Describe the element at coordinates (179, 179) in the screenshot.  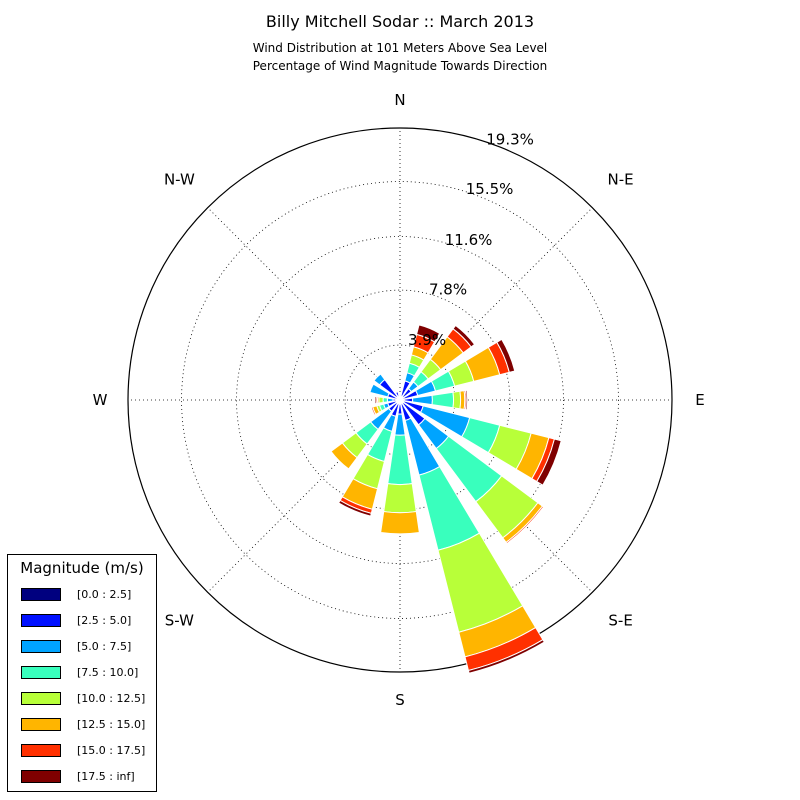
I see `direction-label: N-W` at that location.